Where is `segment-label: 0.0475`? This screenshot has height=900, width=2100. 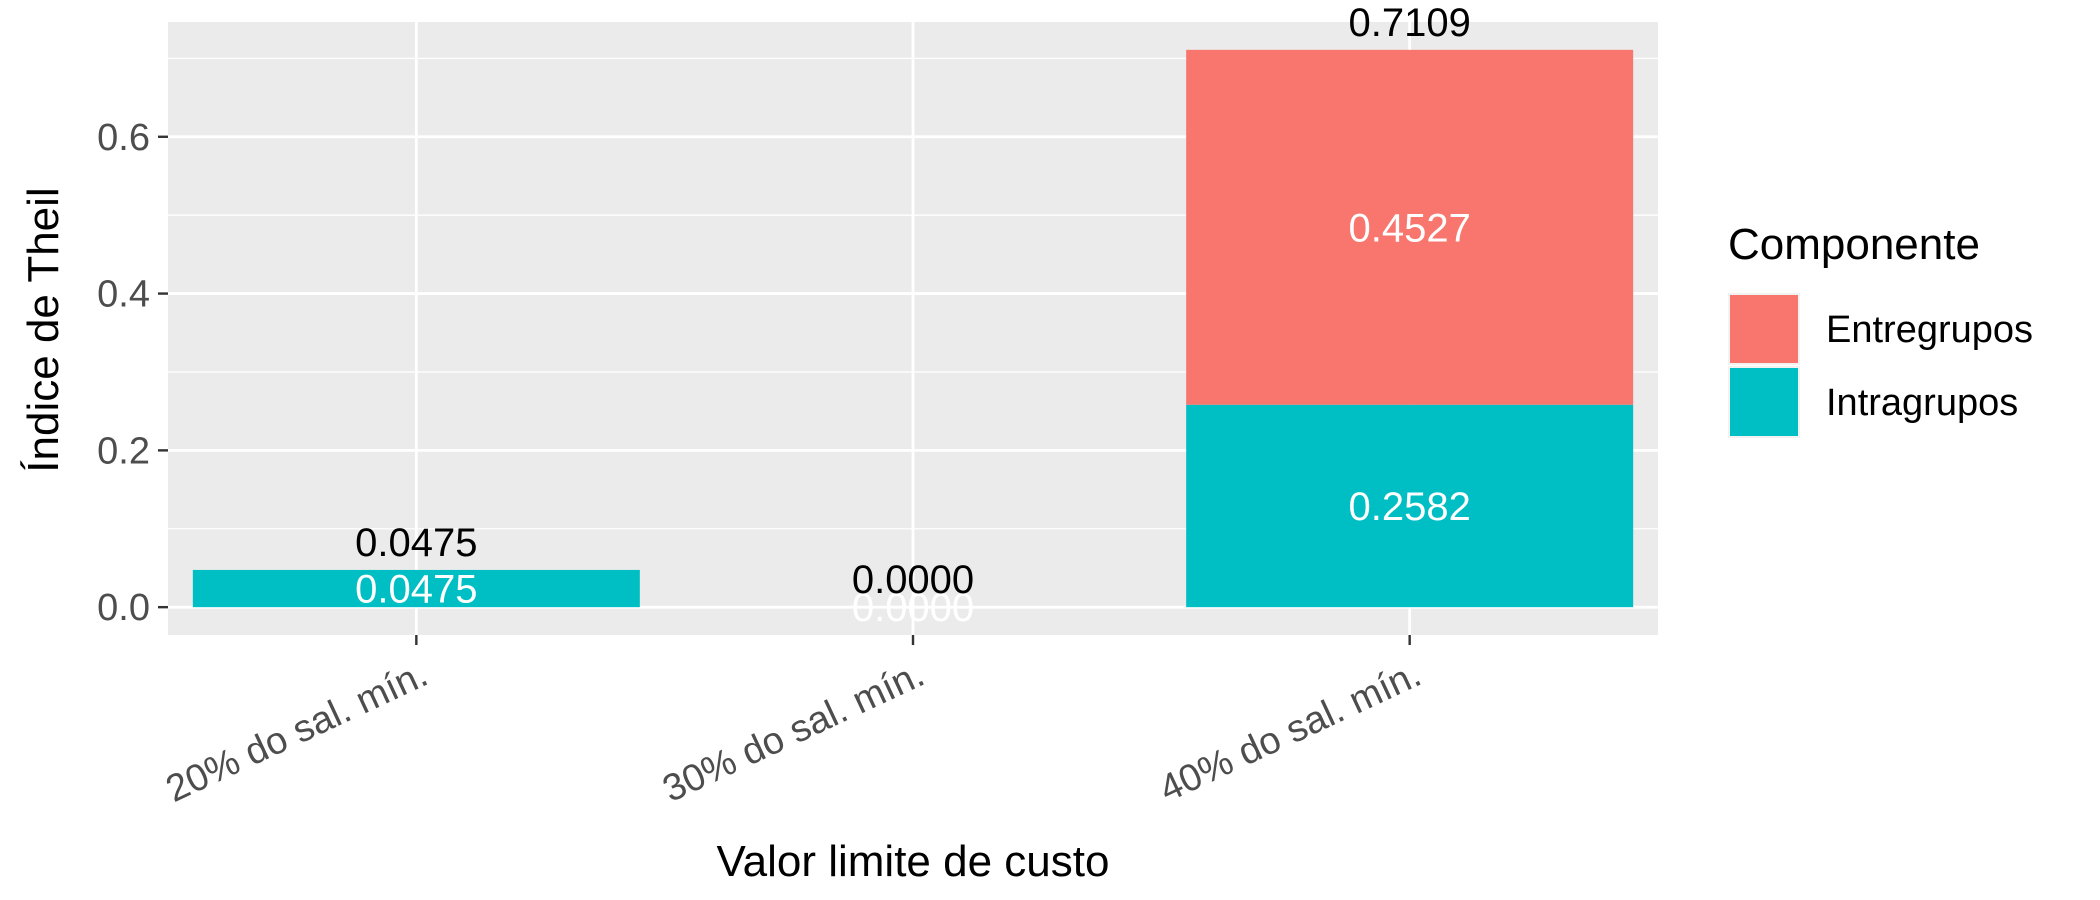
segment-label: 0.0475 is located at coordinates (416, 590).